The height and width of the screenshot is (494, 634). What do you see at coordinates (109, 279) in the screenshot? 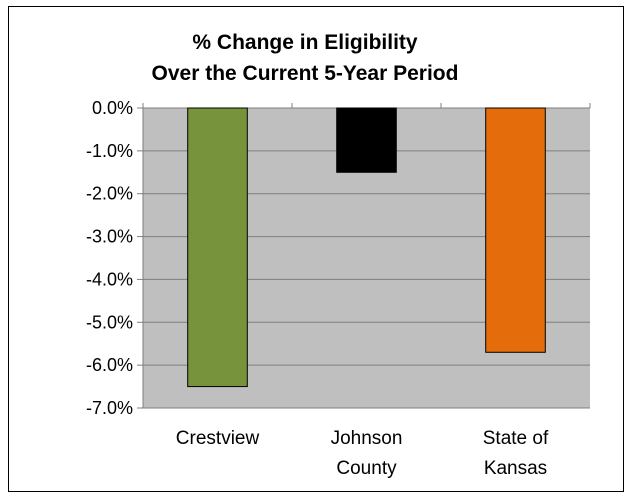
I see `y-tick-label: -4.0%` at bounding box center [109, 279].